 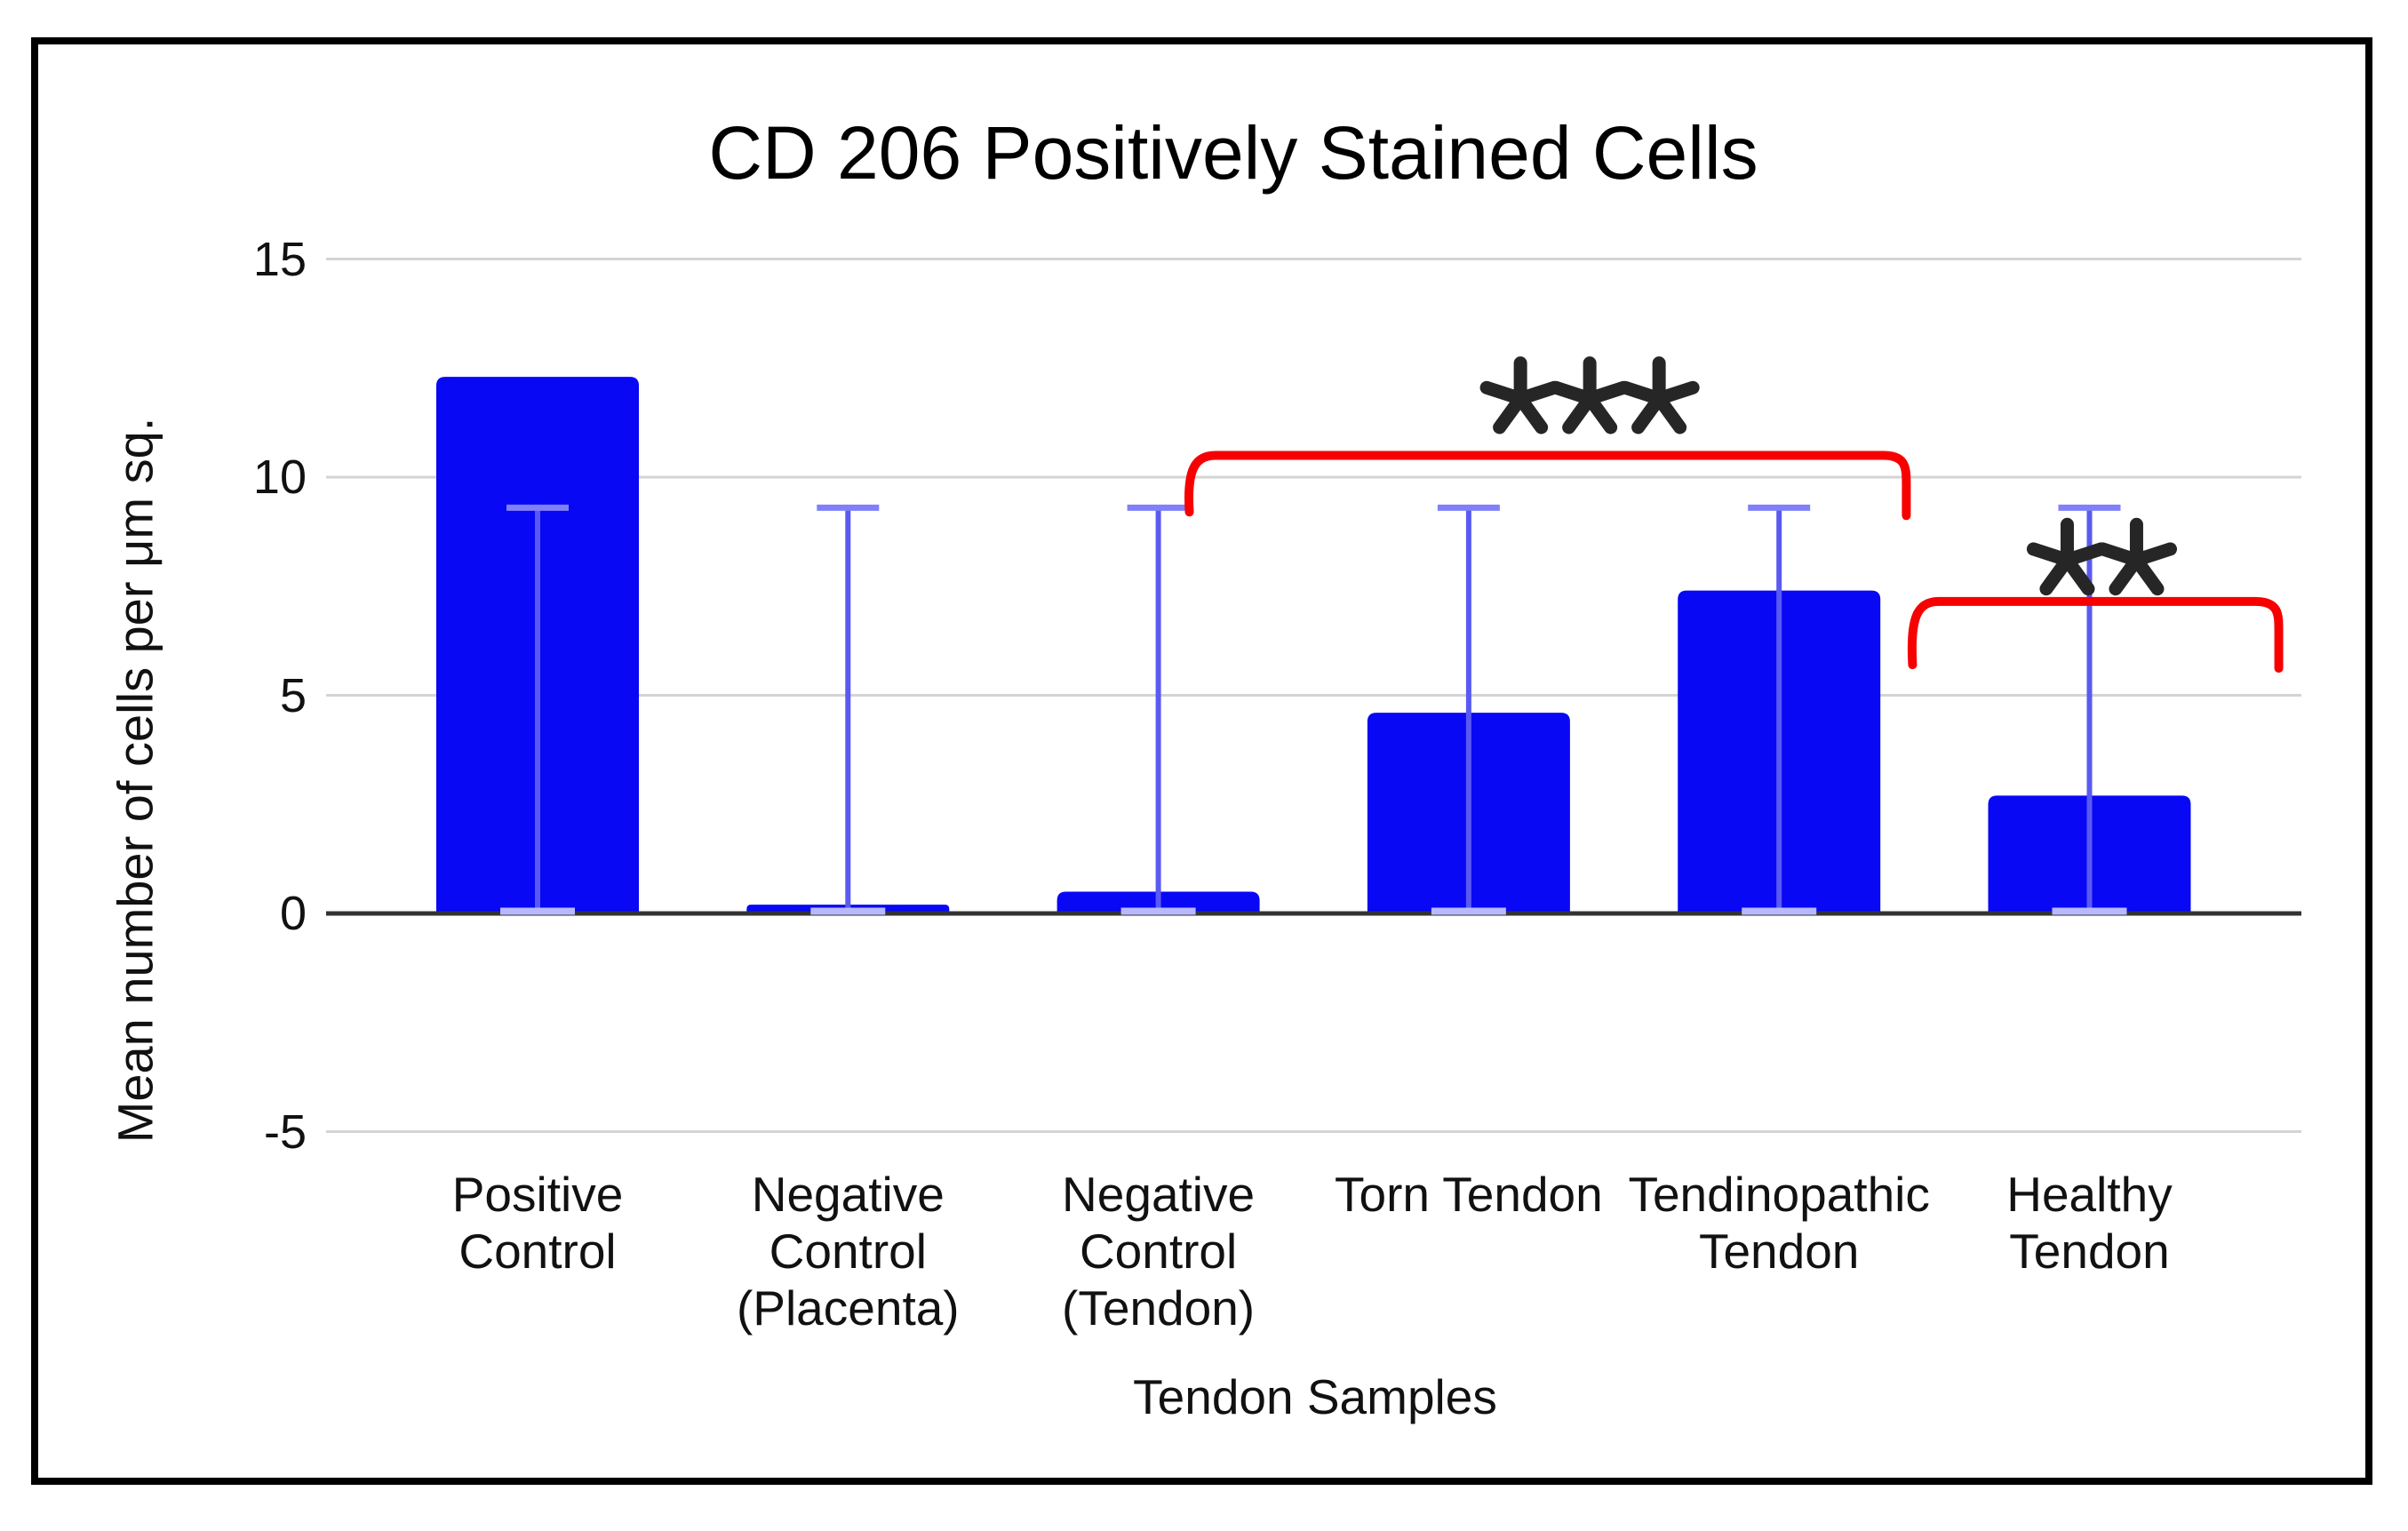 I want to click on x-tick-label-1: Negative Control (Placenta), so click(x=847, y=1251).